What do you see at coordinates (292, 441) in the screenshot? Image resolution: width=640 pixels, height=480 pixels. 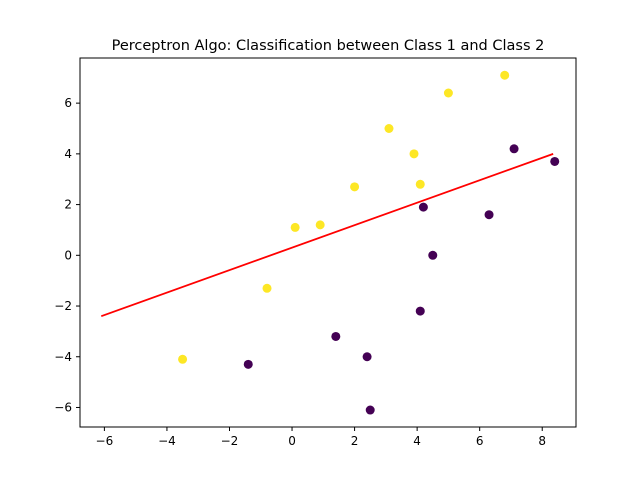 I see `x-tick-label: 0` at bounding box center [292, 441].